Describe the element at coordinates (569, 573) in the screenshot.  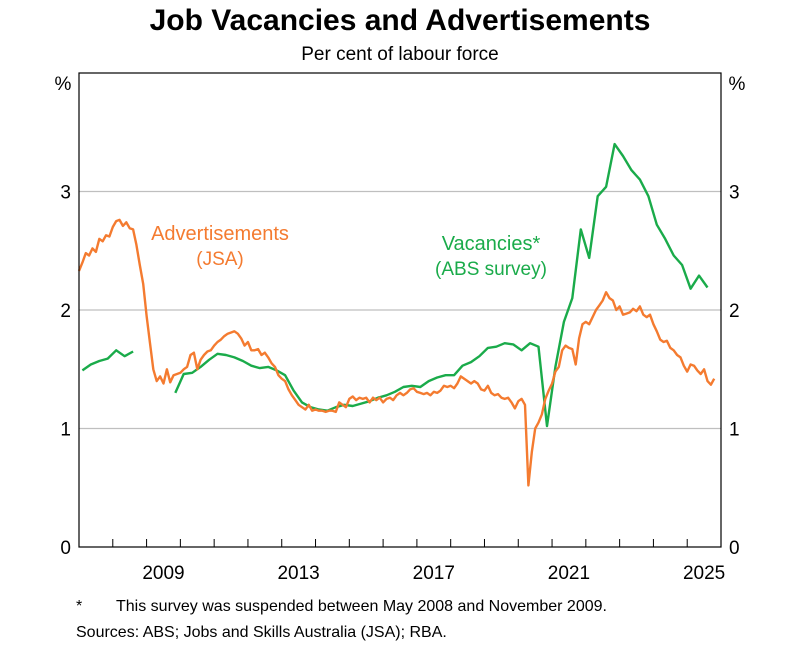
I see `x-tick-label: 2021` at that location.